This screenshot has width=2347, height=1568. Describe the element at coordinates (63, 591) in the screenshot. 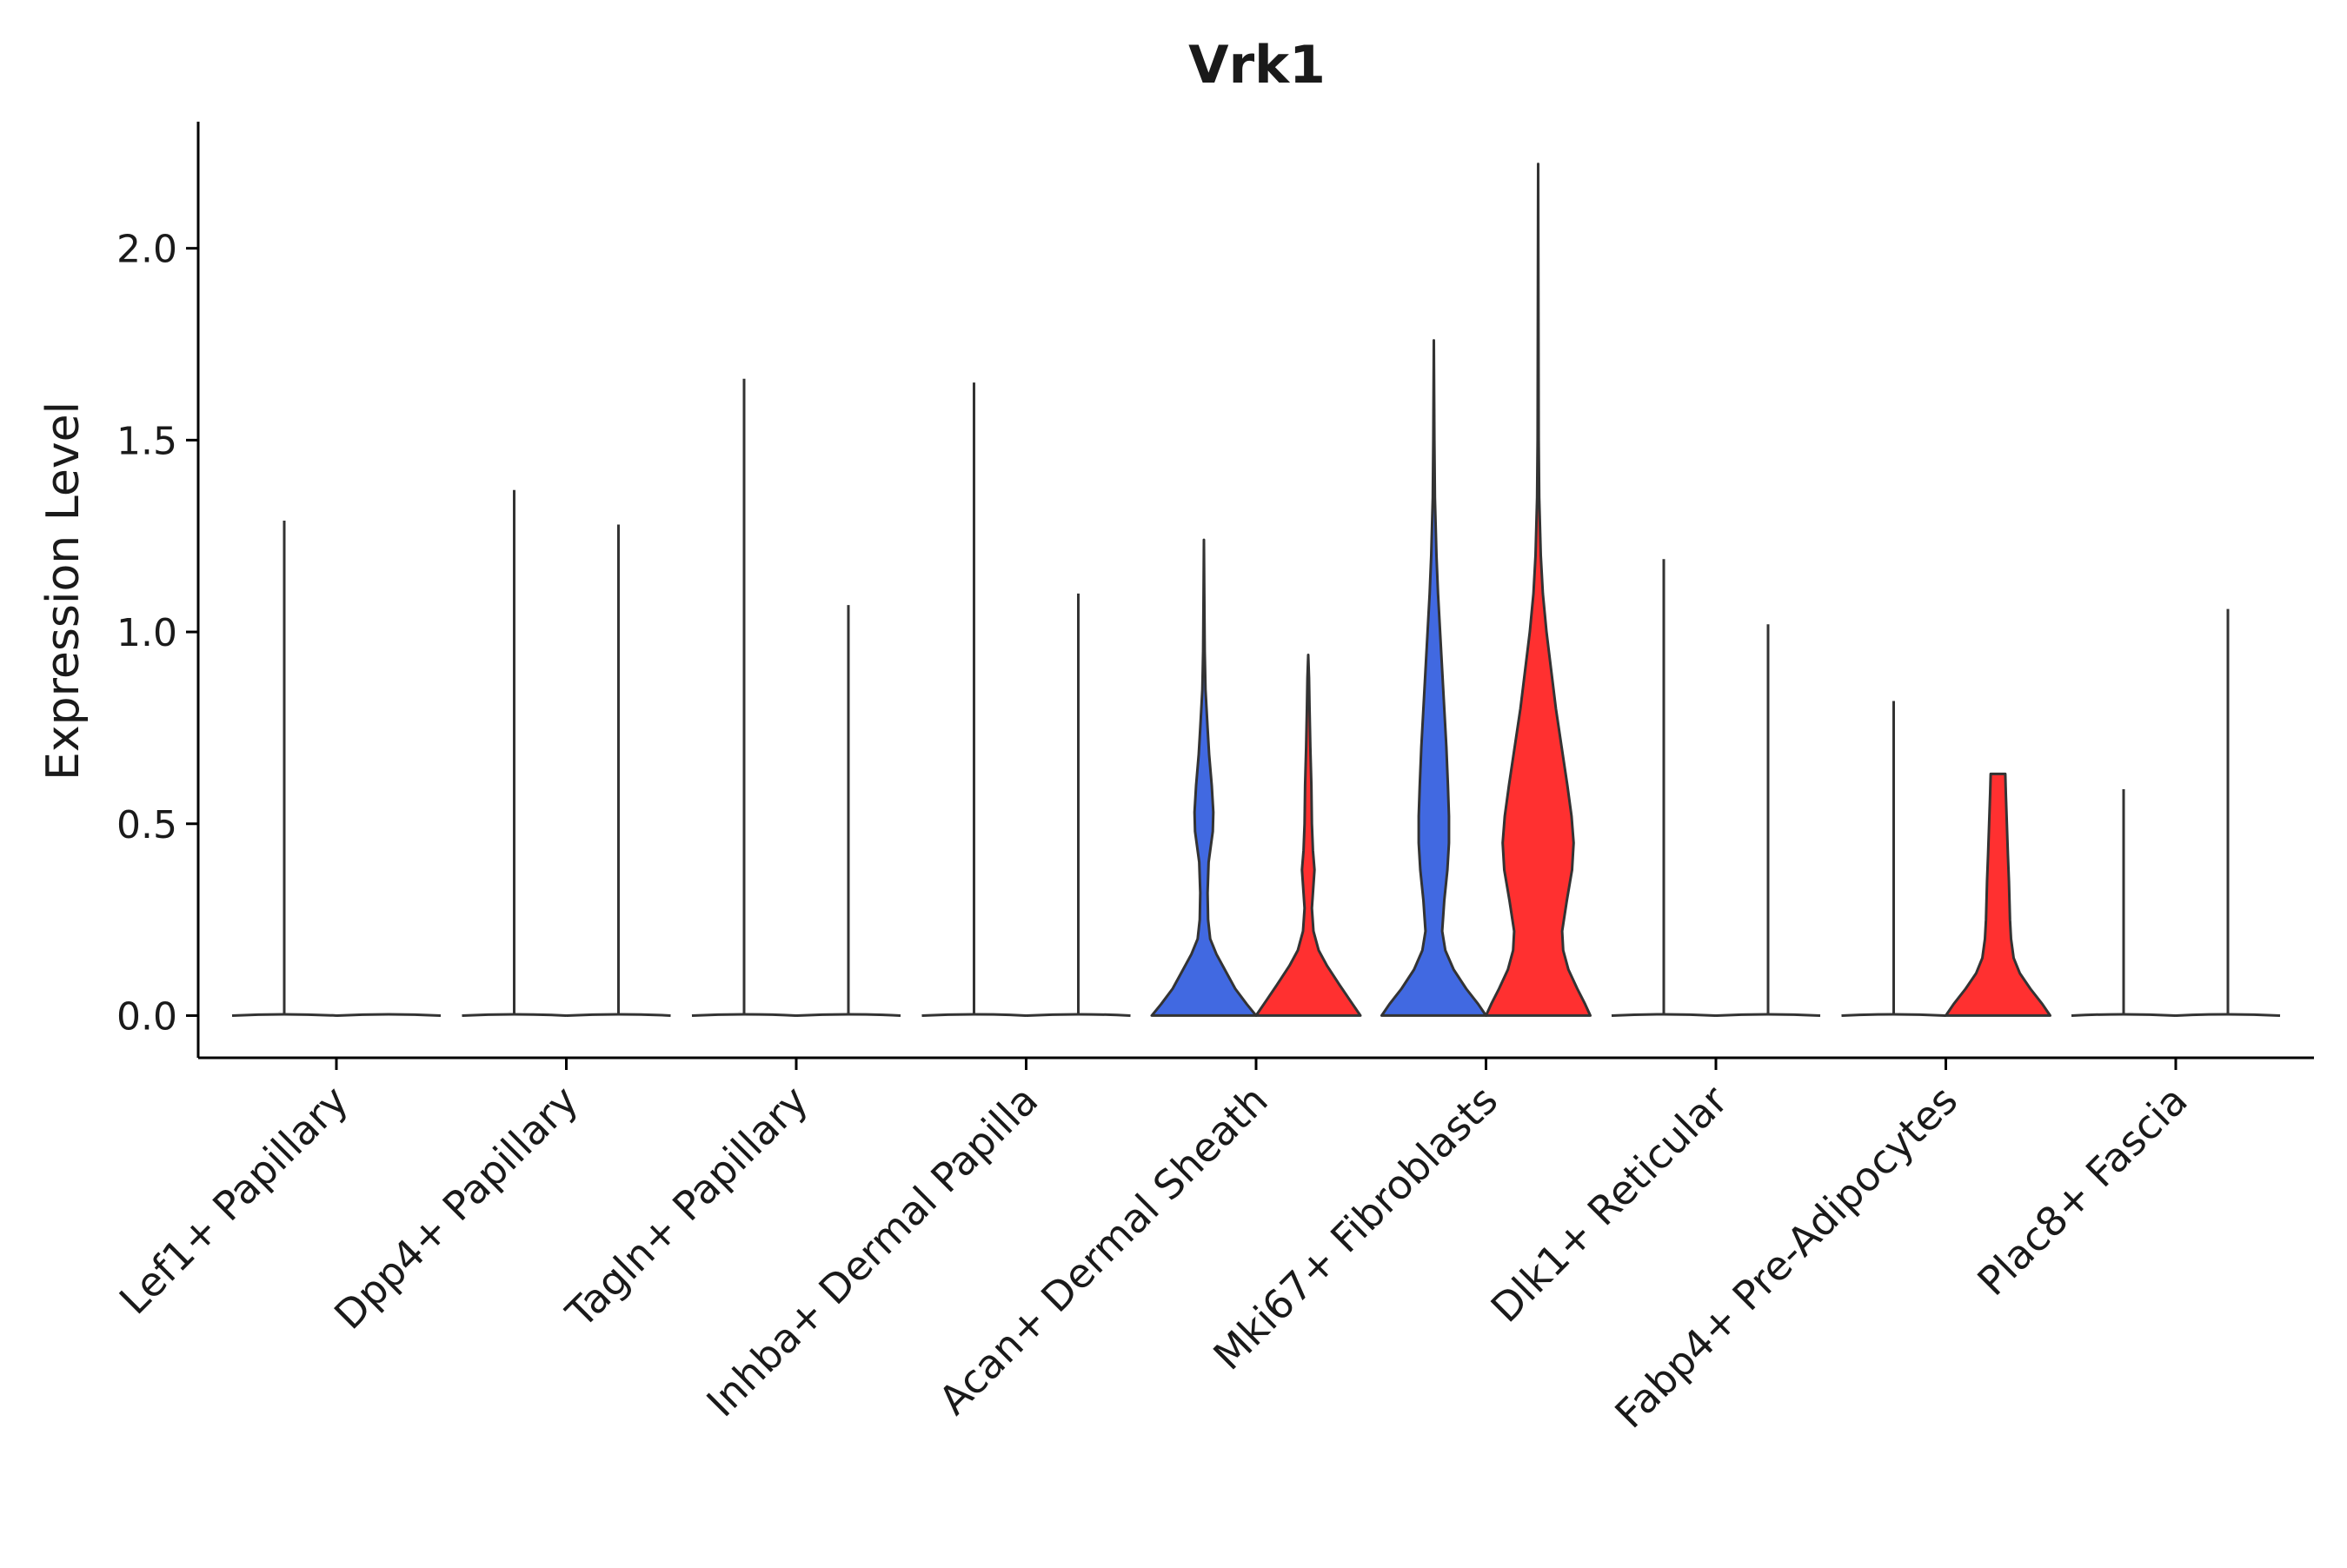

I see `y-axis-label: Expression Level` at that location.